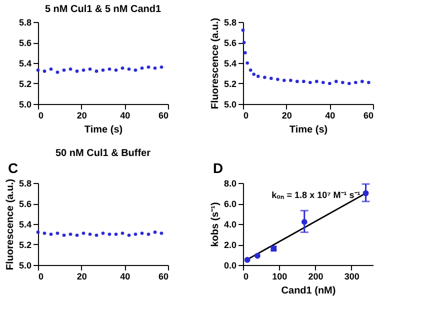 This screenshot has width=421, height=329. I want to click on chart-title: 50 nM Cul1 & Buffer, so click(103, 153).